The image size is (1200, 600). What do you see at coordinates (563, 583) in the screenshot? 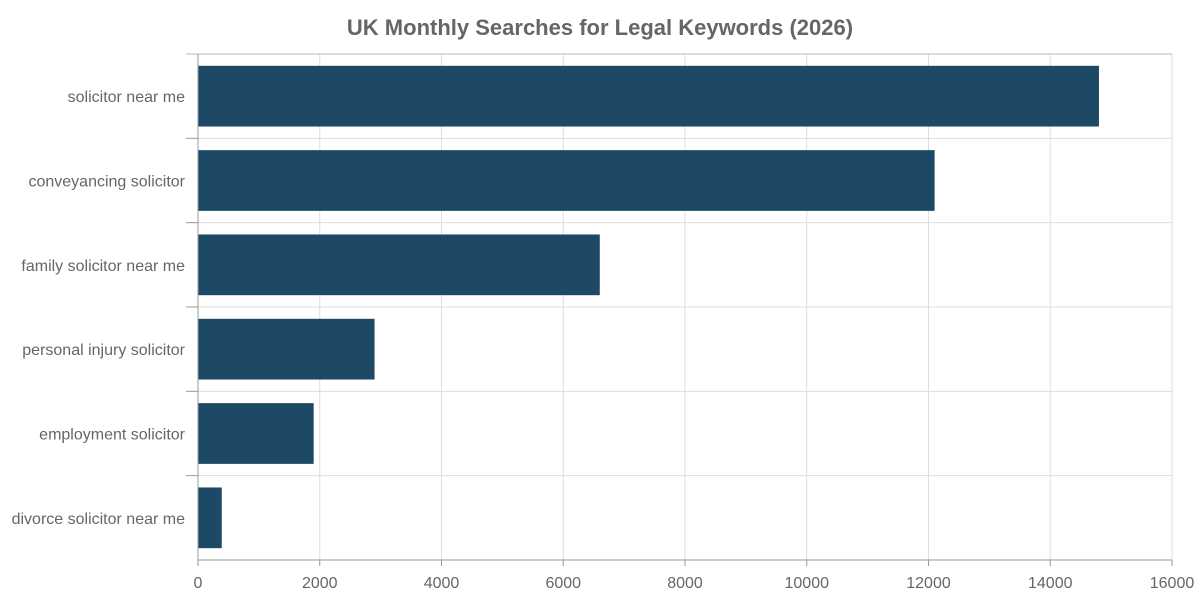
I see `x-tick-label: 6000` at bounding box center [563, 583].